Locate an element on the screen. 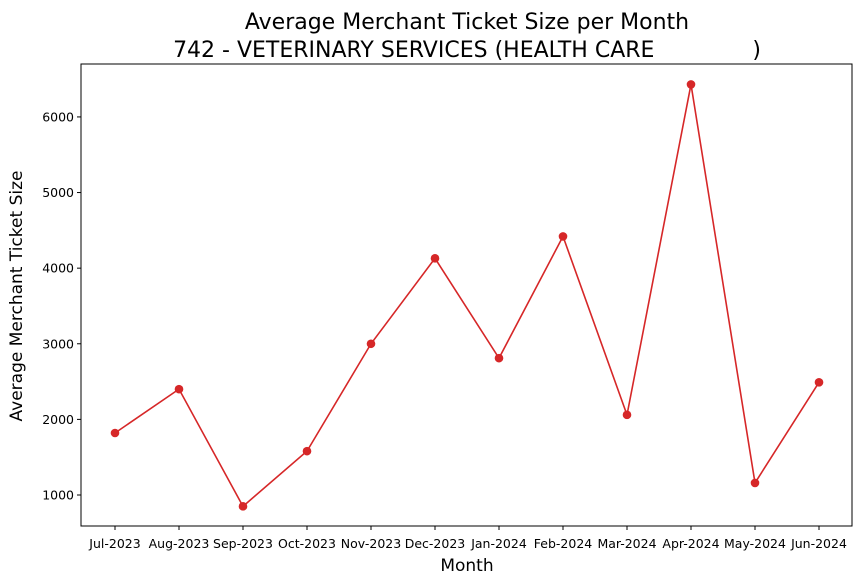 The image size is (864, 585). x-tick-label: Nov-2023 is located at coordinates (371, 543).